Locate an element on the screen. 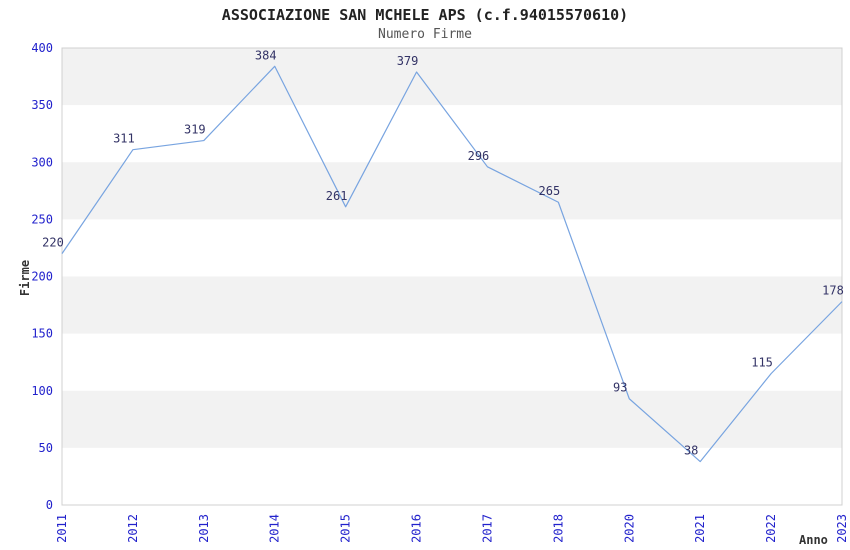 The height and width of the screenshot is (550, 850). data-label: 178 is located at coordinates (833, 291).